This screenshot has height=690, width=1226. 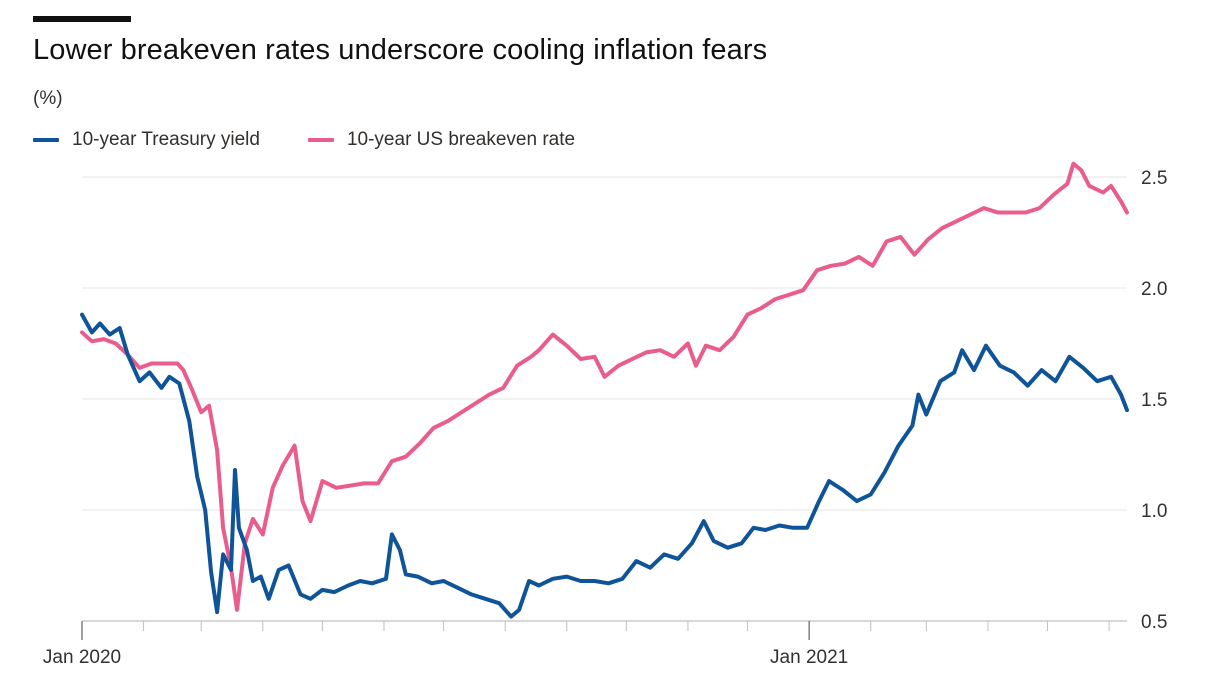 I want to click on y-tick-label: 1.0, so click(x=1154, y=511).